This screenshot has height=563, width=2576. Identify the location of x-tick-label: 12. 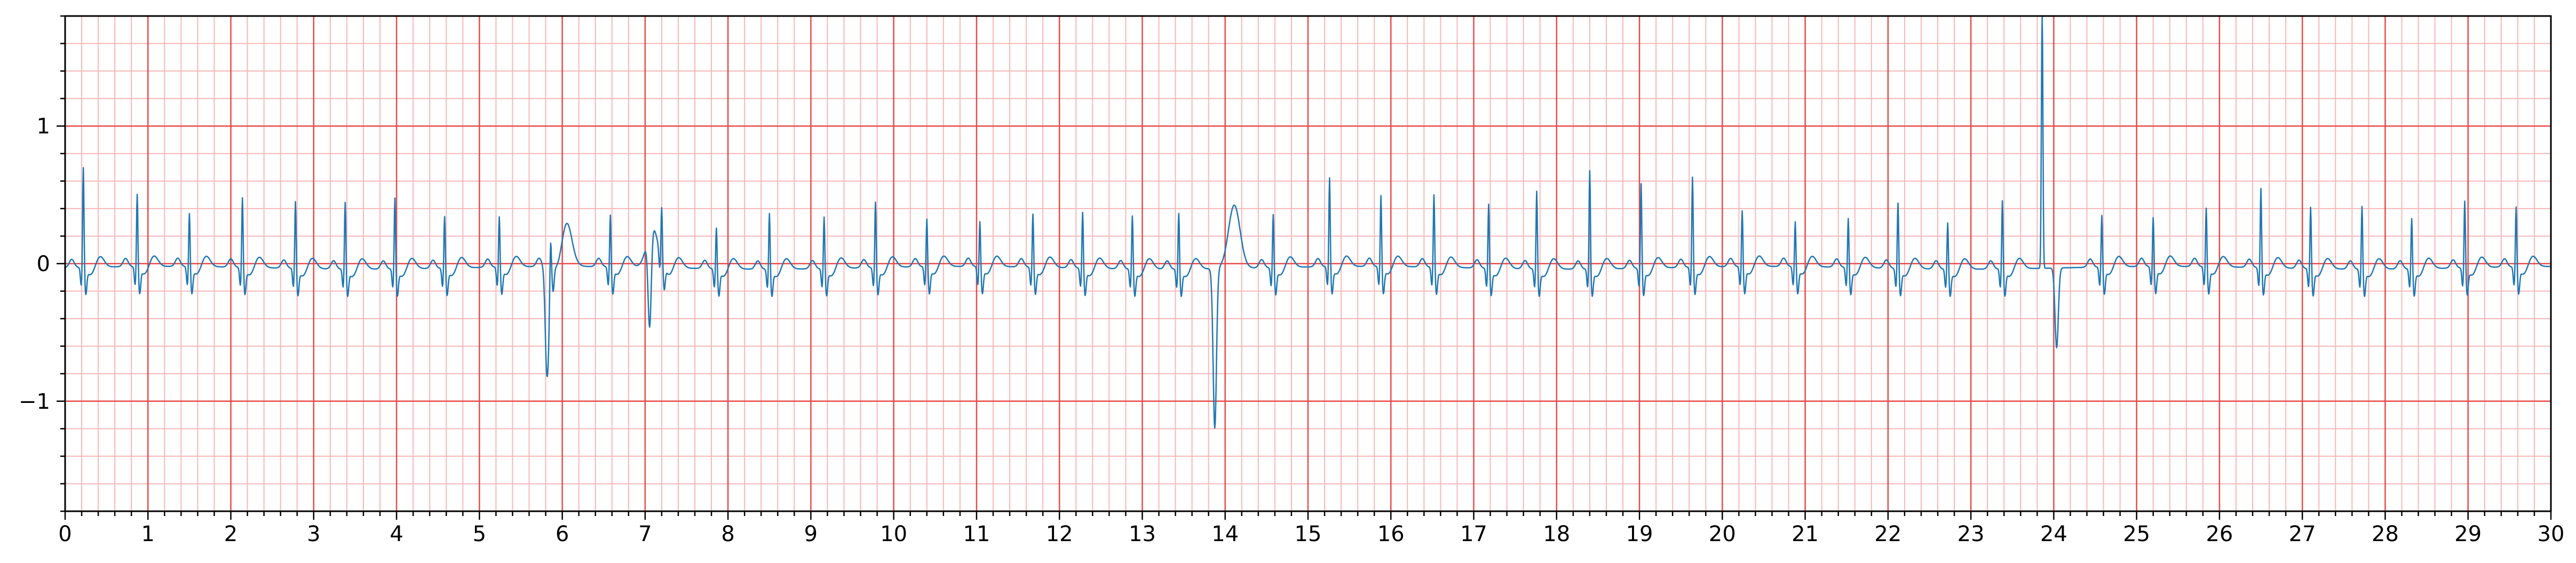
(1059, 534).